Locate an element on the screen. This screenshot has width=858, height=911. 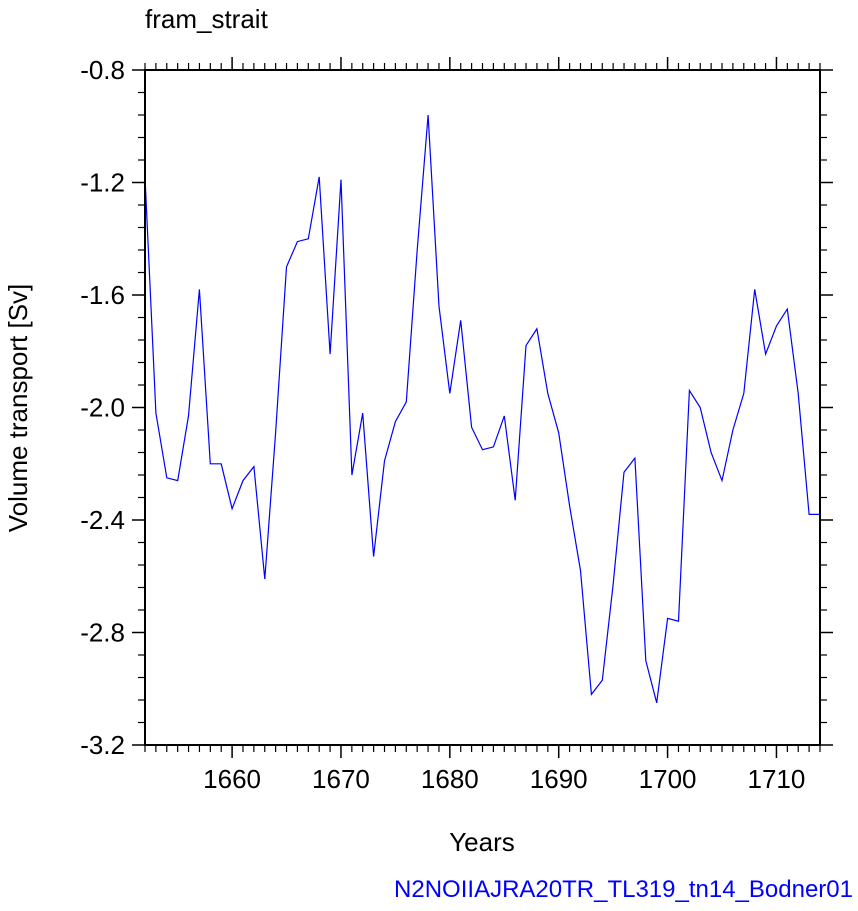
y-tick-label: -3.2 is located at coordinates (102, 745).